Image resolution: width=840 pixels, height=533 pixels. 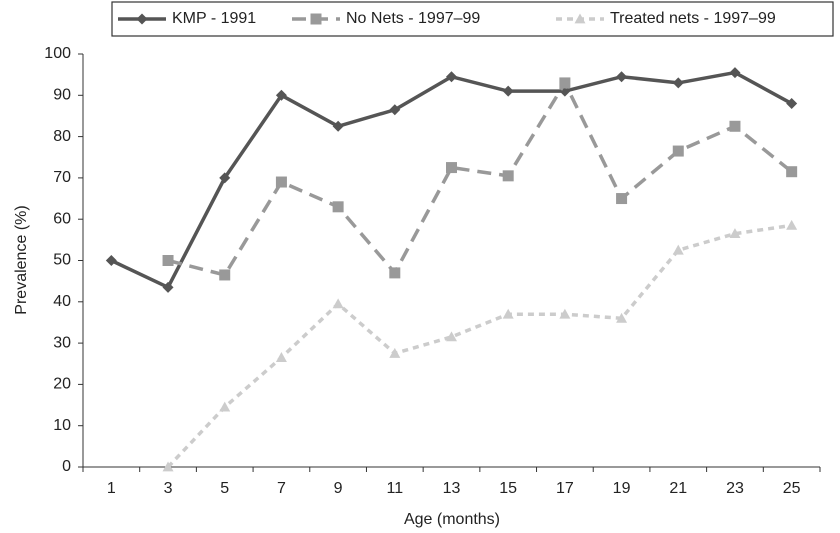 What do you see at coordinates (62, 136) in the screenshot?
I see `y-tick-label: 80` at bounding box center [62, 136].